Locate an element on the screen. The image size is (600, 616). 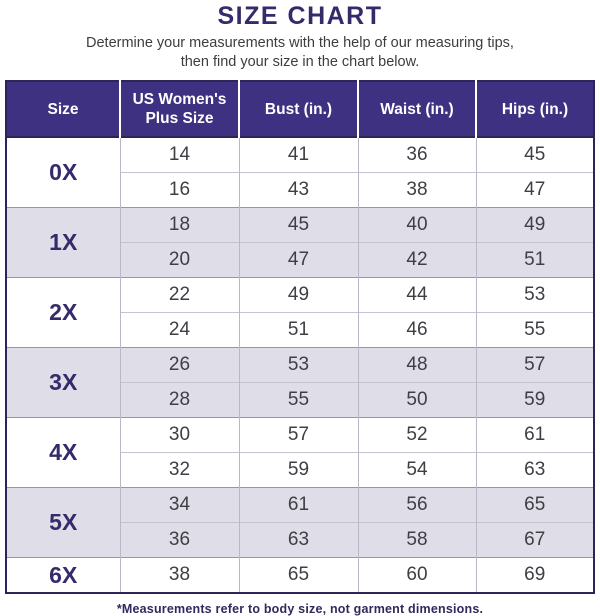
subtitle-line-2: then find your size in the chart below. is located at coordinates (300, 61).